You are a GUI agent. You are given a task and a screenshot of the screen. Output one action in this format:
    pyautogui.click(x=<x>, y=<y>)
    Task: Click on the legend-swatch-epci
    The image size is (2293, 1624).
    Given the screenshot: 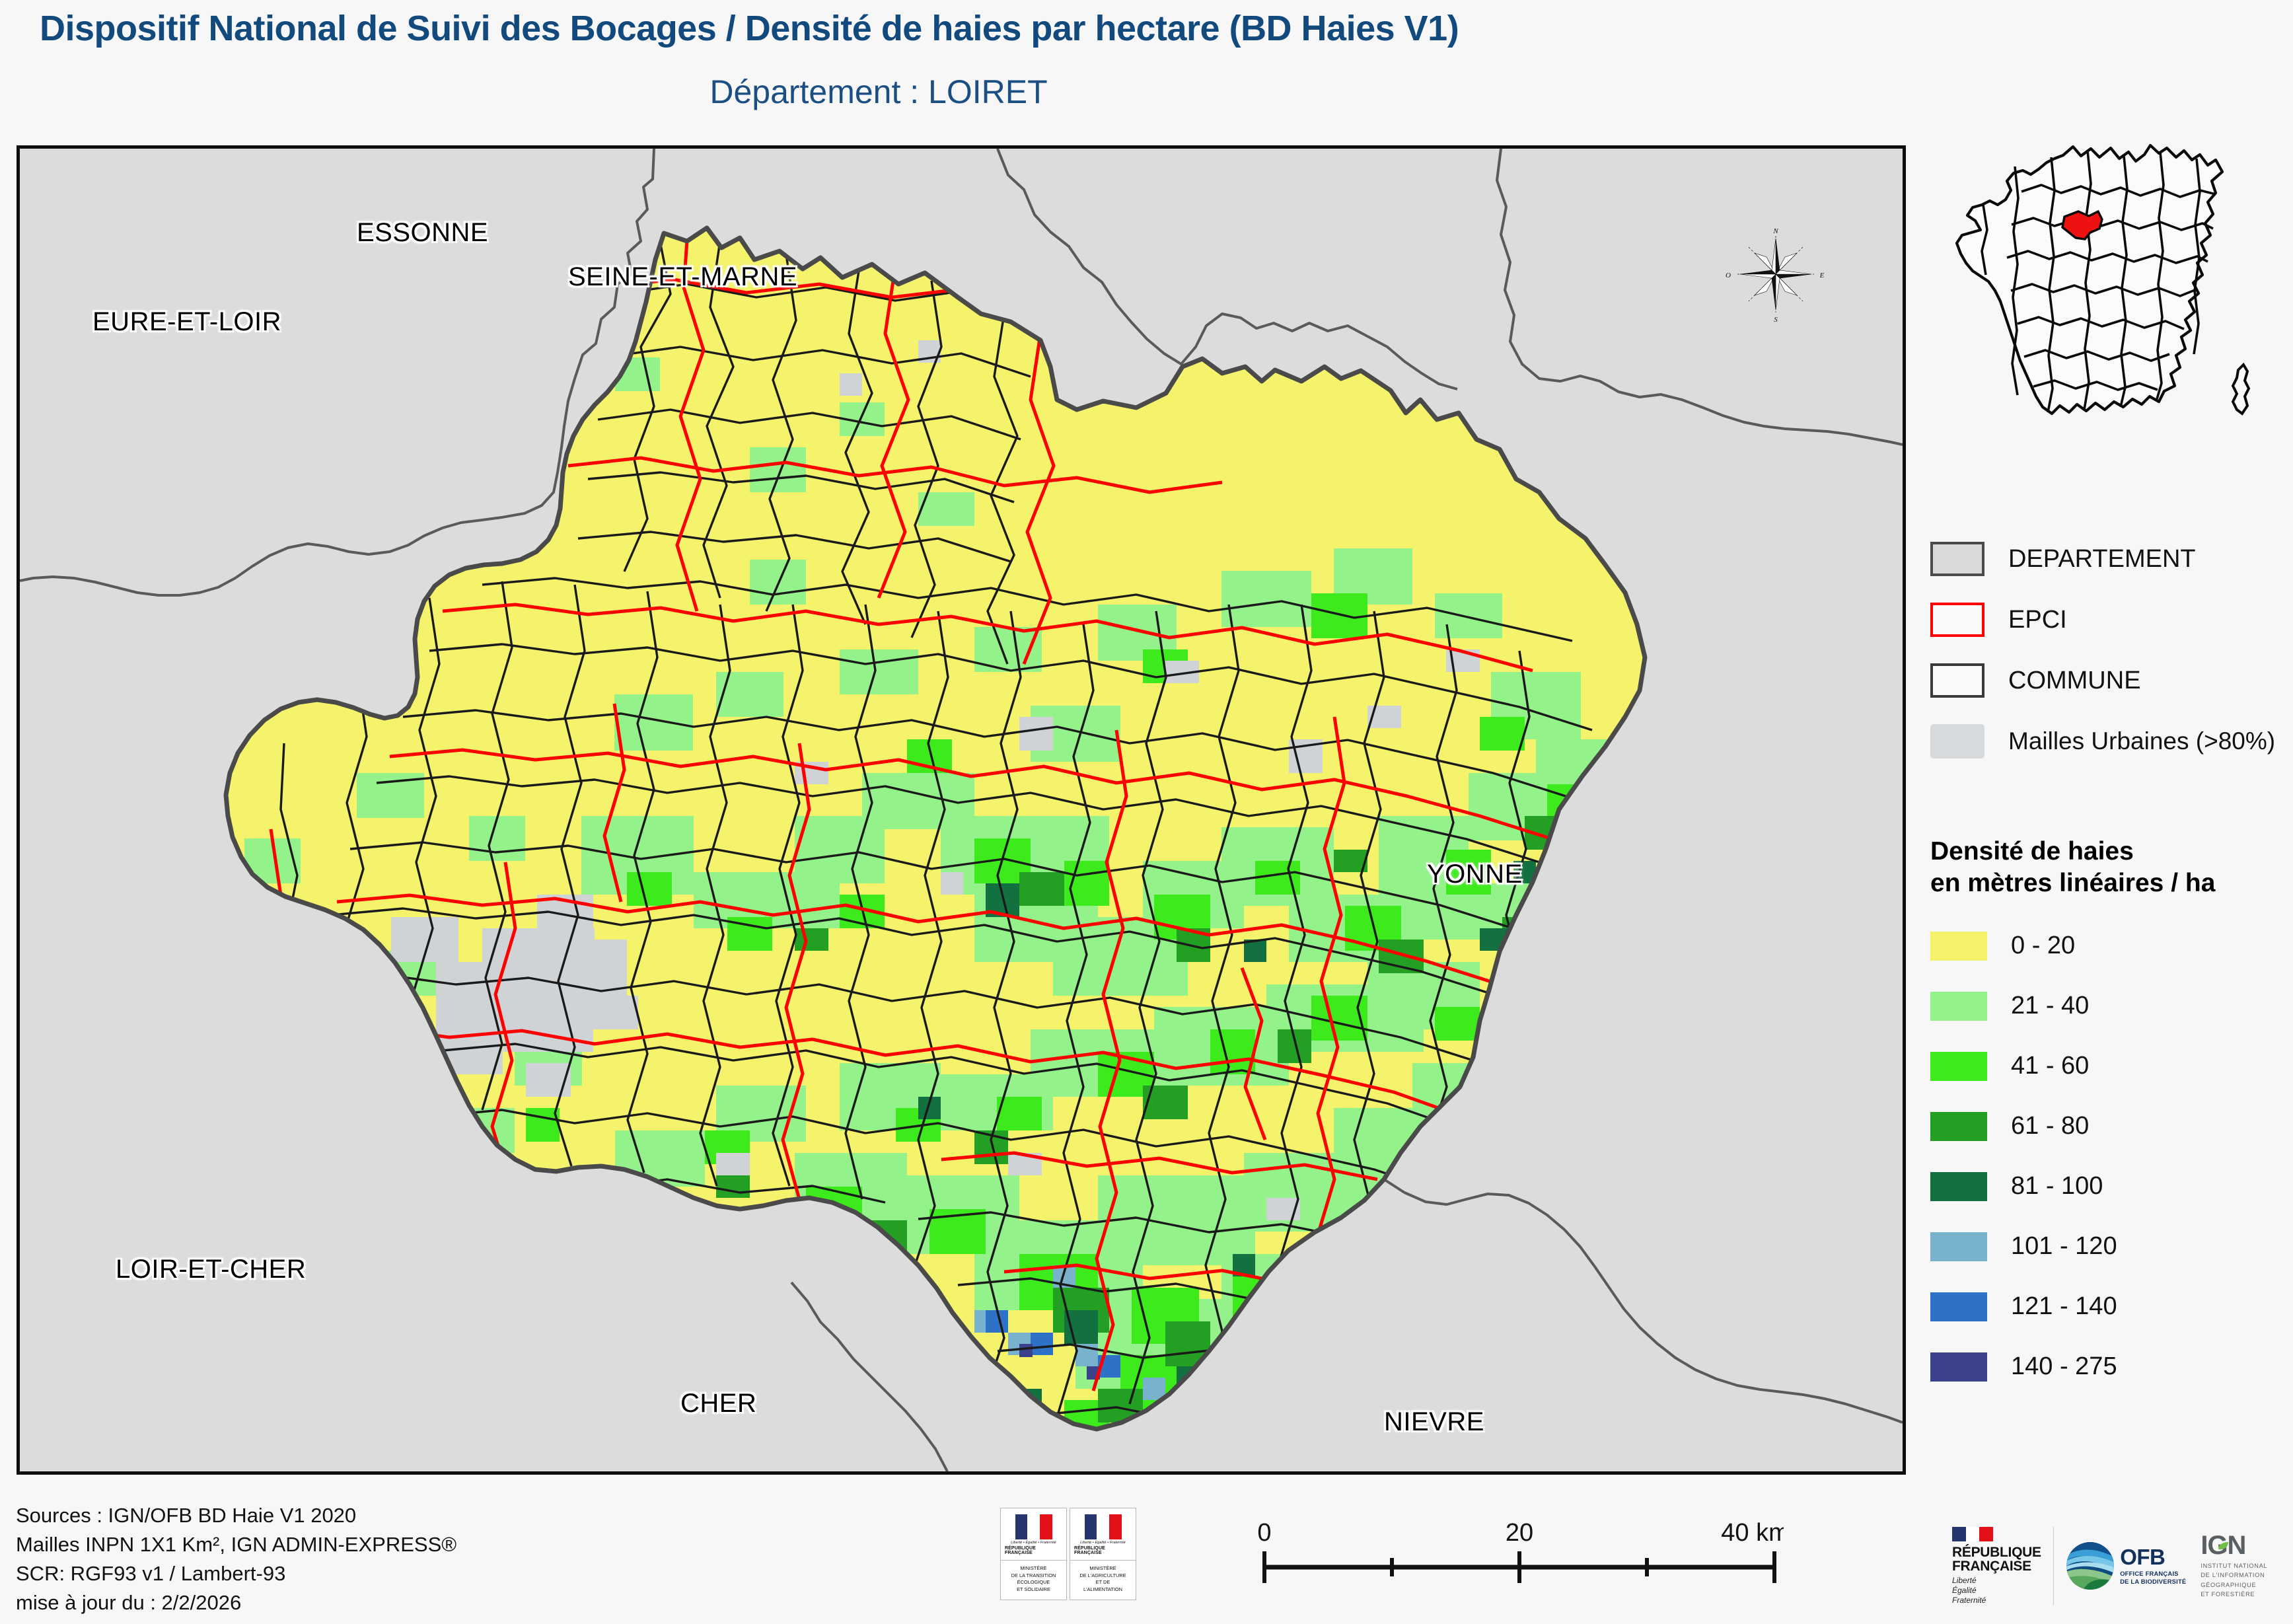 What is the action you would take?
    pyautogui.click(x=1957, y=620)
    